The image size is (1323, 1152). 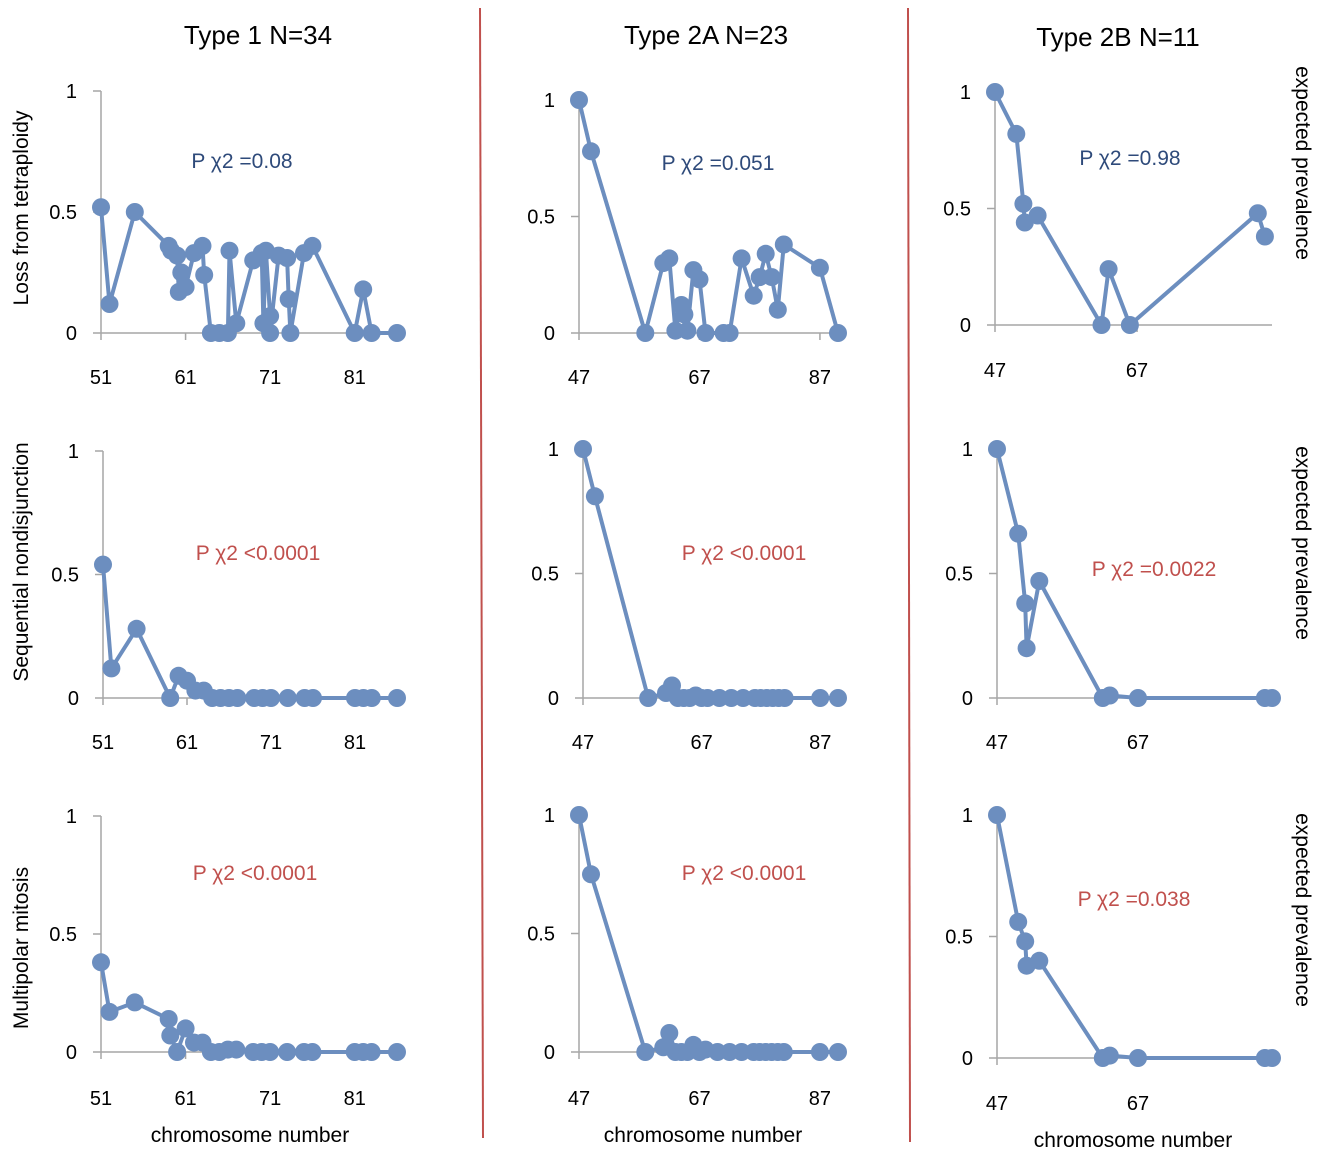 I want to click on panel-r2-c1-y-tick-label: 1, so click(x=73, y=452).